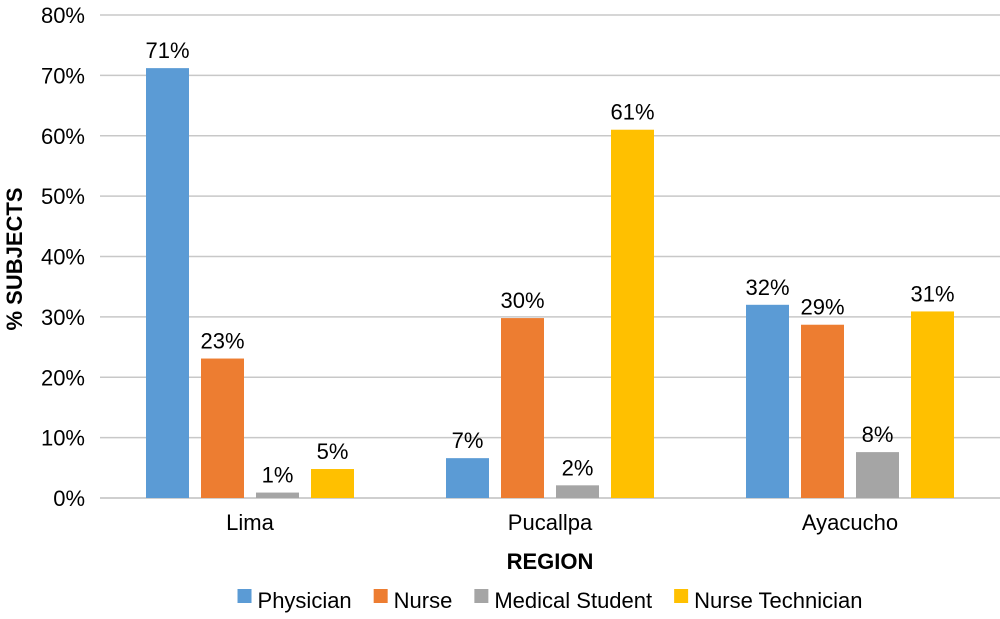 The height and width of the screenshot is (619, 1000). I want to click on y-tick-label: 60%, so click(63, 136).